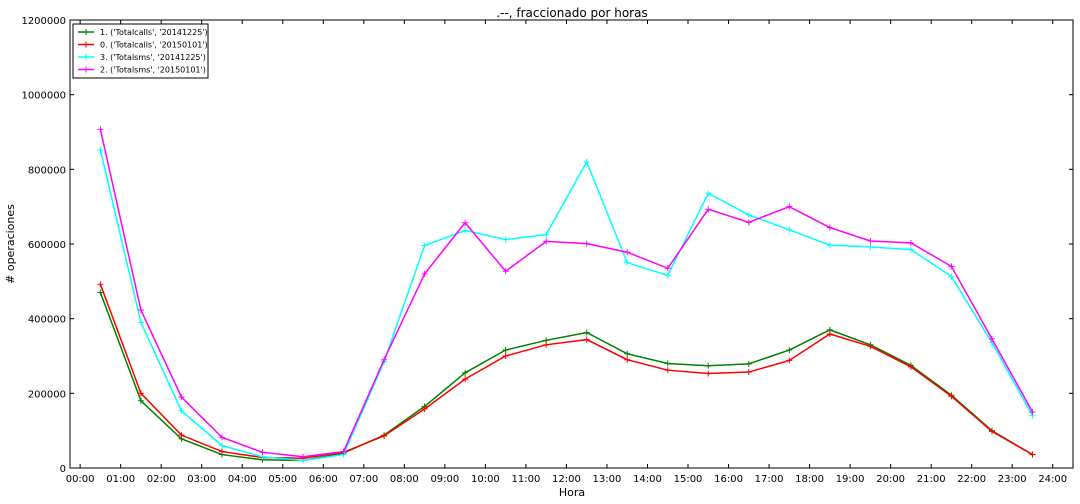 Image resolution: width=1080 pixels, height=504 pixels. I want to click on x-tick-label: 04:00, so click(242, 479).